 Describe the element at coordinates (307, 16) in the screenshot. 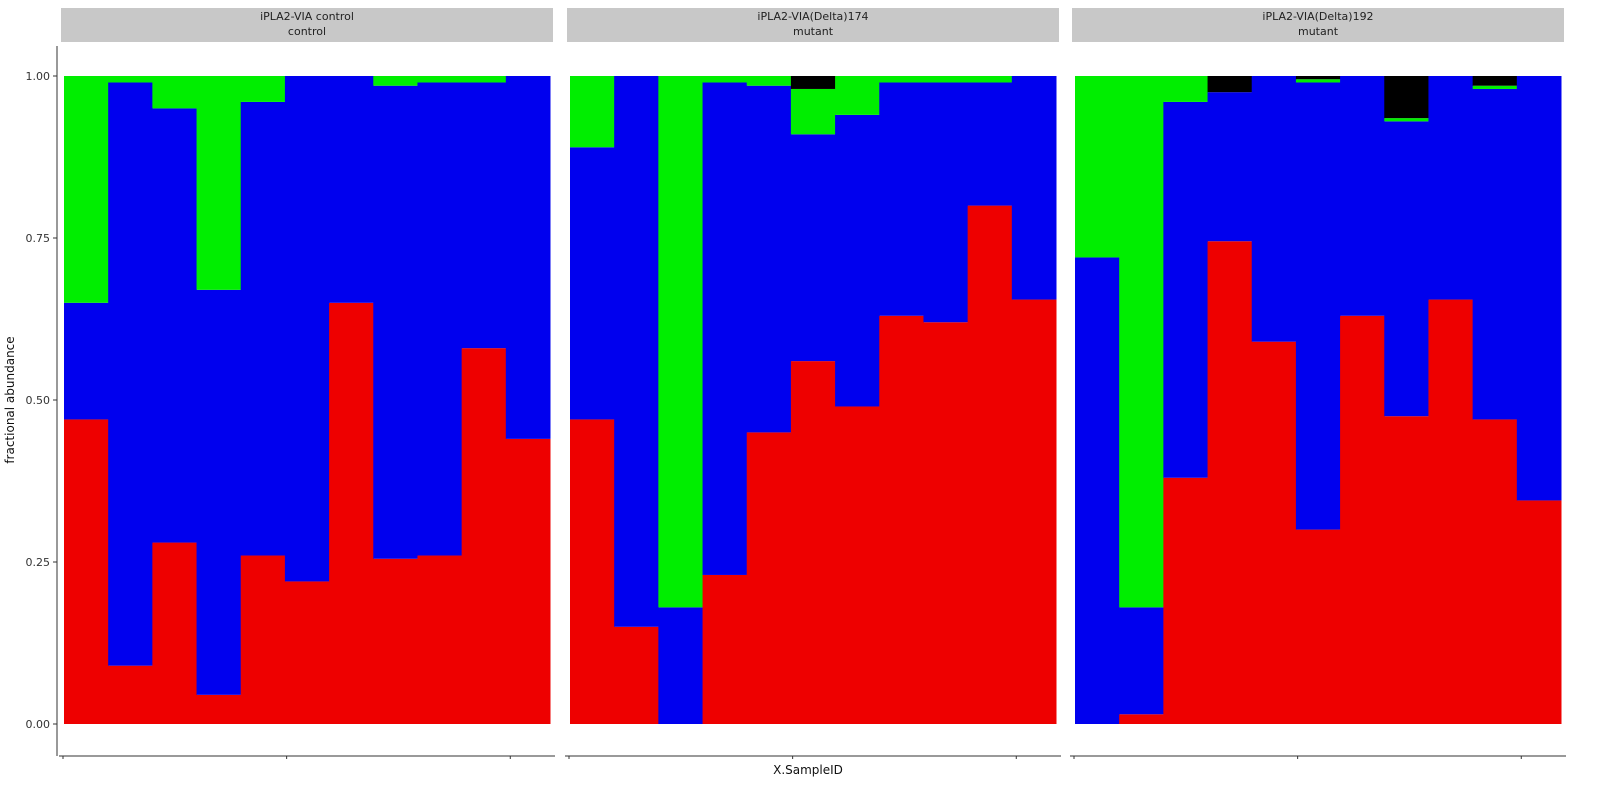

I see `facet-strip-label: iPLA2-VIA control` at that location.